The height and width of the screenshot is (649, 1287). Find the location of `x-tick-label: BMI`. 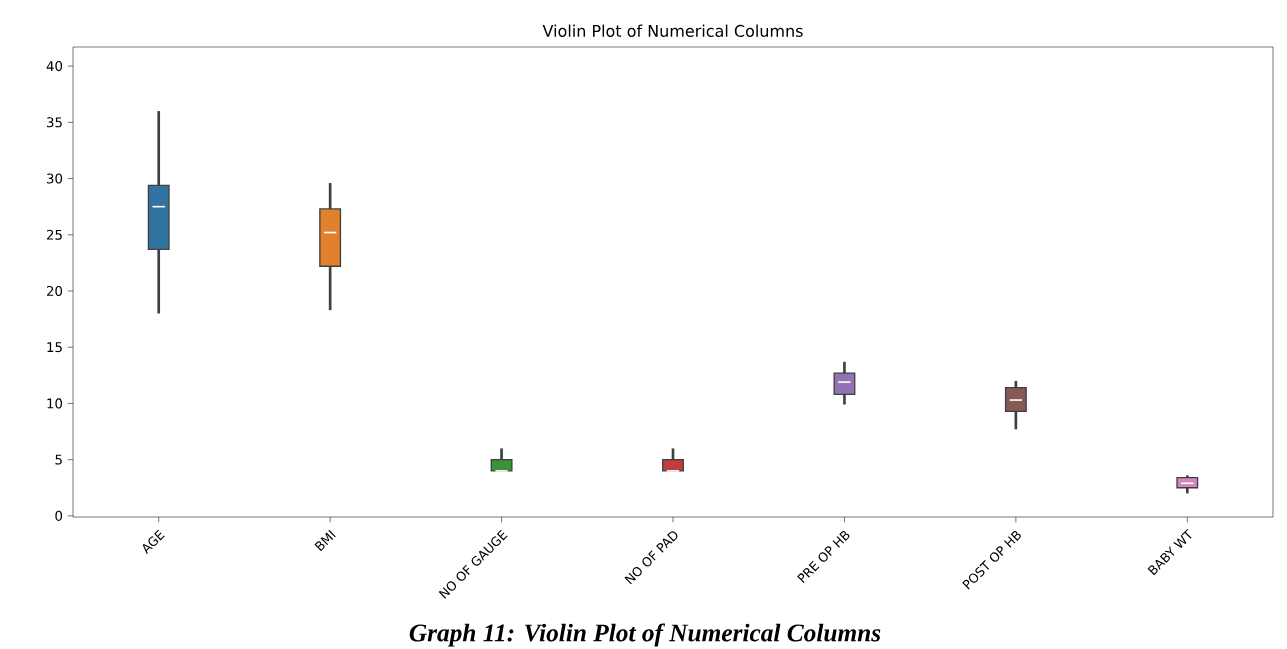

x-tick-label: BMI is located at coordinates (325, 540).